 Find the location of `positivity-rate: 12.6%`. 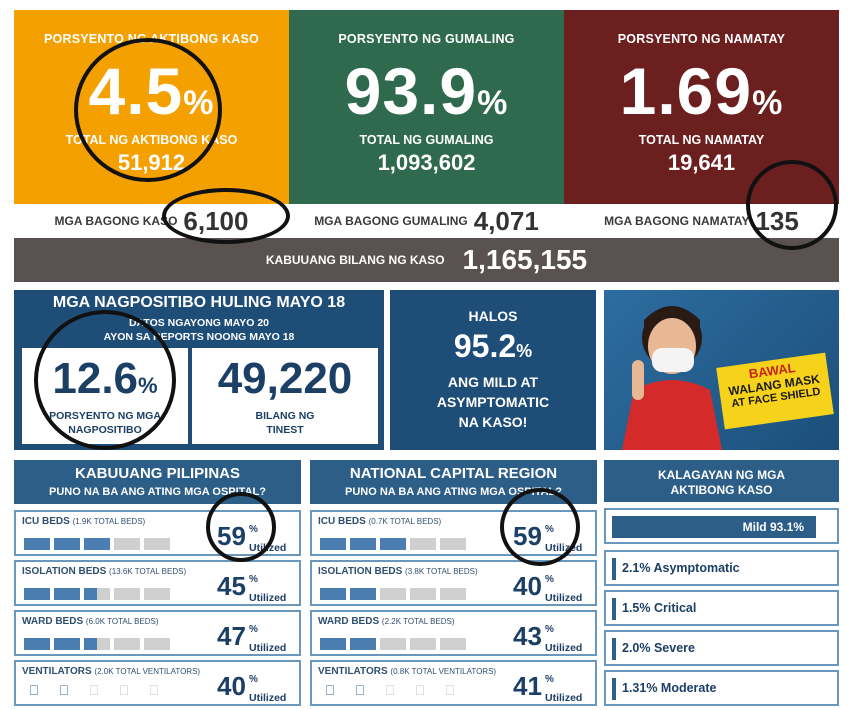

positivity-rate: 12.6% is located at coordinates (105, 378).